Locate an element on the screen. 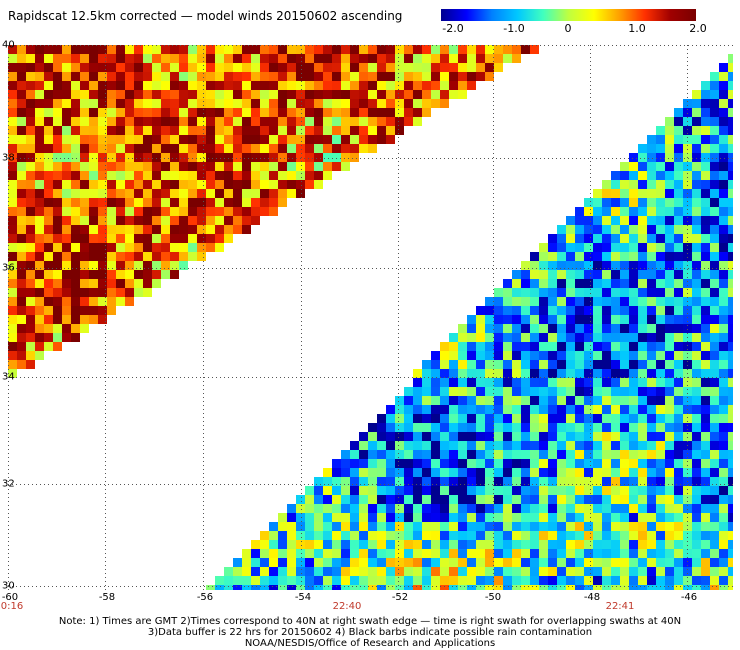 The image size is (740, 650). lon-label: -56 is located at coordinates (205, 597).